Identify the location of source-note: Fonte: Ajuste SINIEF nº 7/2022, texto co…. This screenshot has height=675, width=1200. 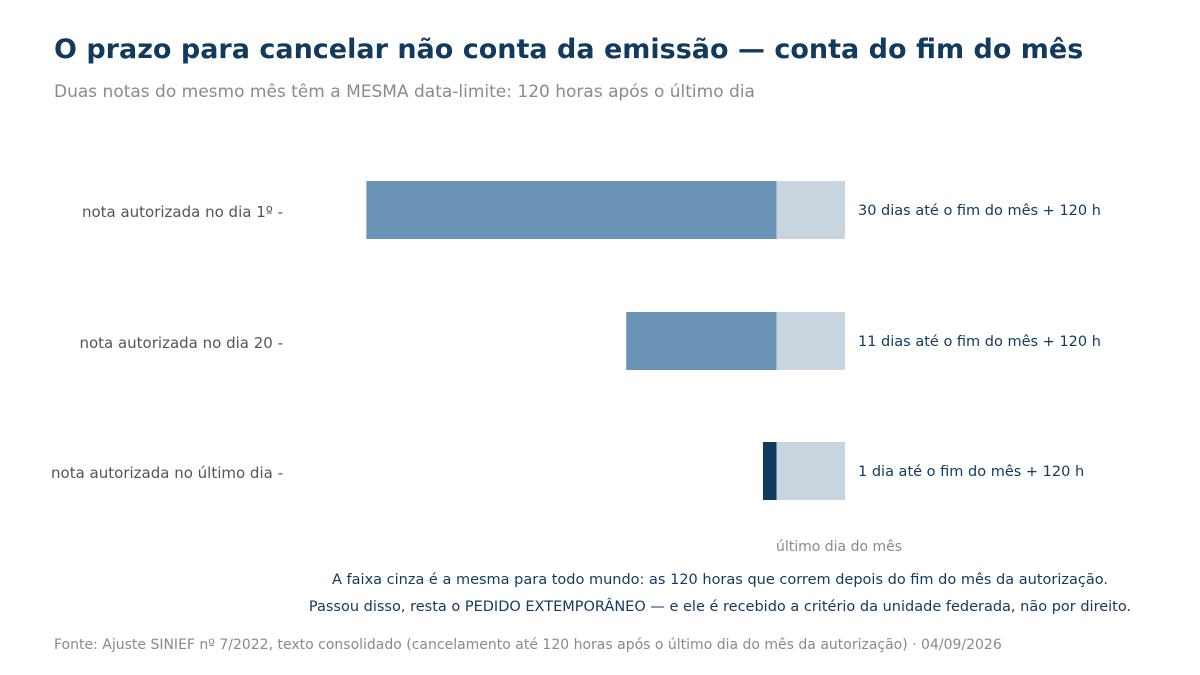
(528, 645).